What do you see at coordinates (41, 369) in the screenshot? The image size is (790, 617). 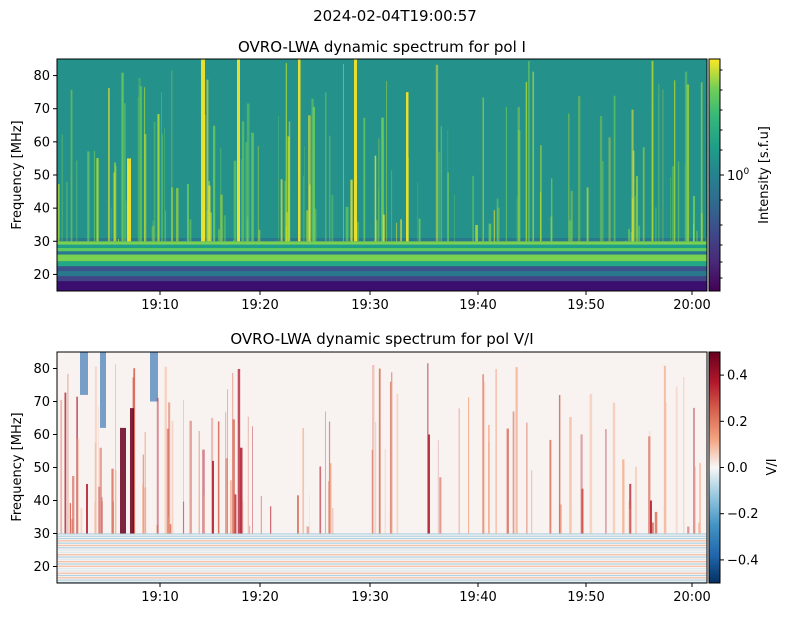 I see `y-tick-label: 80` at bounding box center [41, 369].